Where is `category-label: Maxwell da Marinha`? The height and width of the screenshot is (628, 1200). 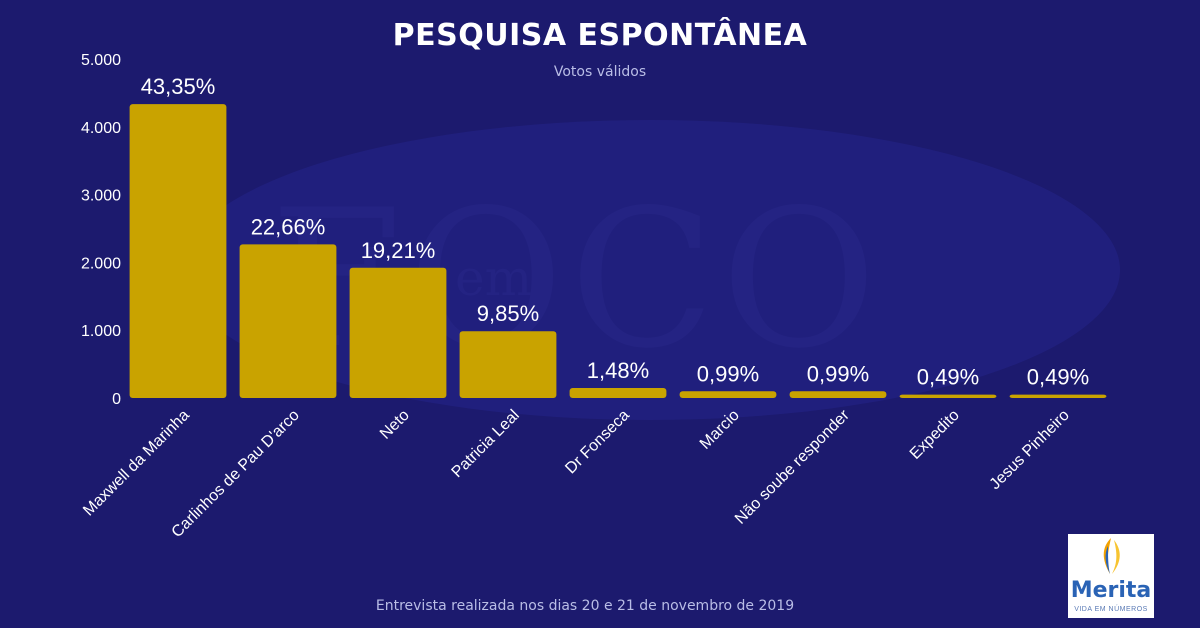 category-label: Maxwell da Marinha is located at coordinates (136, 463).